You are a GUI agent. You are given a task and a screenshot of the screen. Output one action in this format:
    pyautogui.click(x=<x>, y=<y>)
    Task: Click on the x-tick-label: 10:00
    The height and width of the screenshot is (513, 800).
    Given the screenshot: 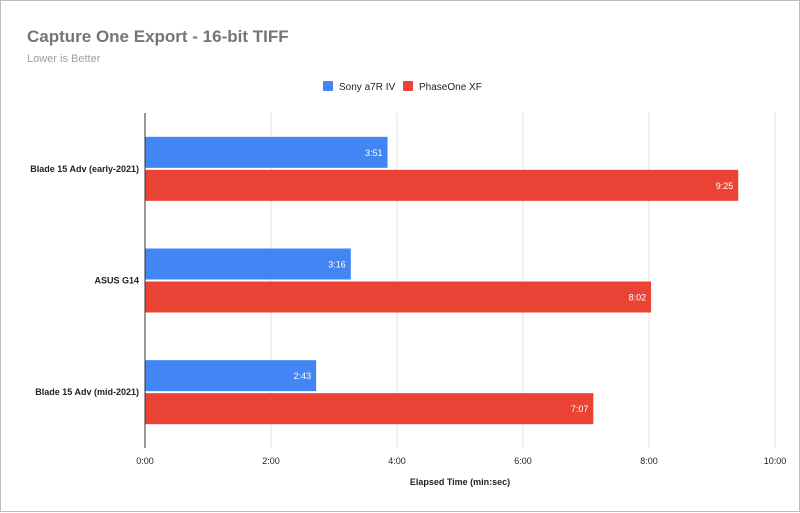 What is the action you would take?
    pyautogui.click(x=775, y=461)
    